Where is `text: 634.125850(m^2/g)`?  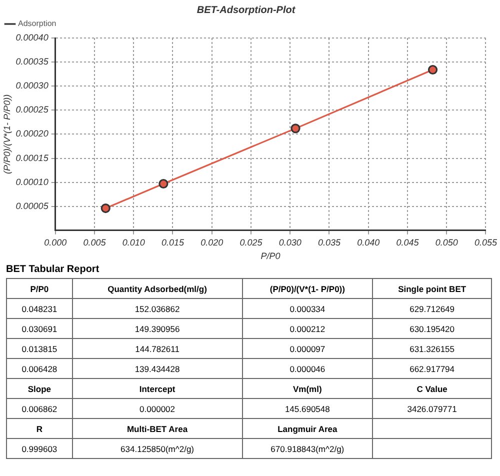
text: 634.125850(m^2/g) is located at coordinates (157, 448).